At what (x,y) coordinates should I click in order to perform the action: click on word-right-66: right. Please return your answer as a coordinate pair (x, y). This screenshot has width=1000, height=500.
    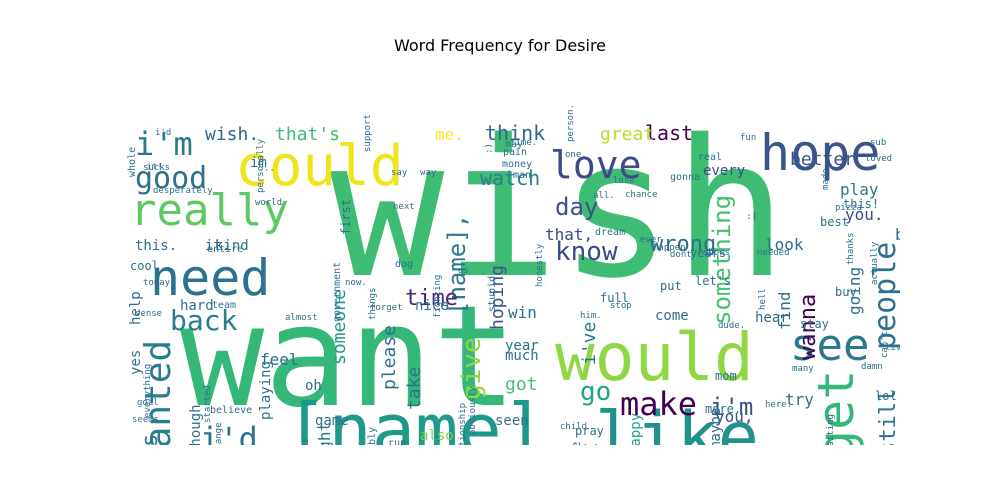
    Looking at the image, I should click on (324, 433).